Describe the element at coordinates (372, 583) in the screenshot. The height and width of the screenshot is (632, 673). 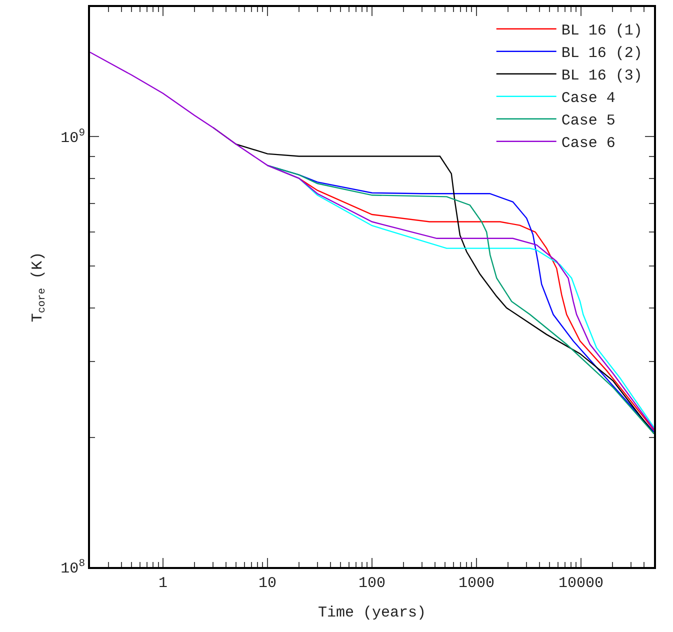
I see `x-tick-label: 100` at that location.